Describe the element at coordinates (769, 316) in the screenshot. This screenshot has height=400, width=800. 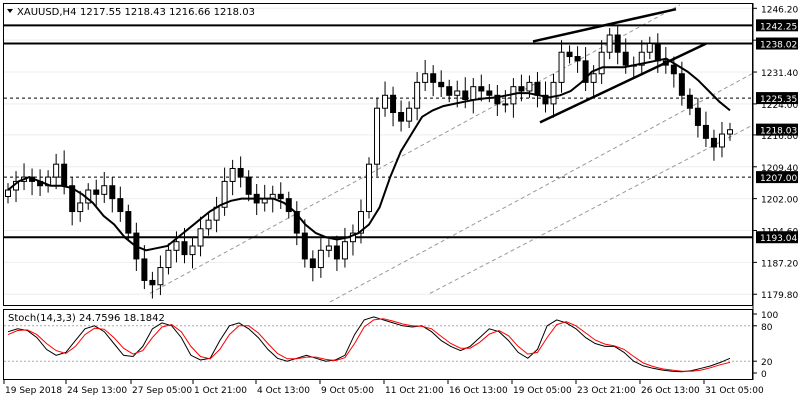
I see `stoch-tick-label: 100` at that location.